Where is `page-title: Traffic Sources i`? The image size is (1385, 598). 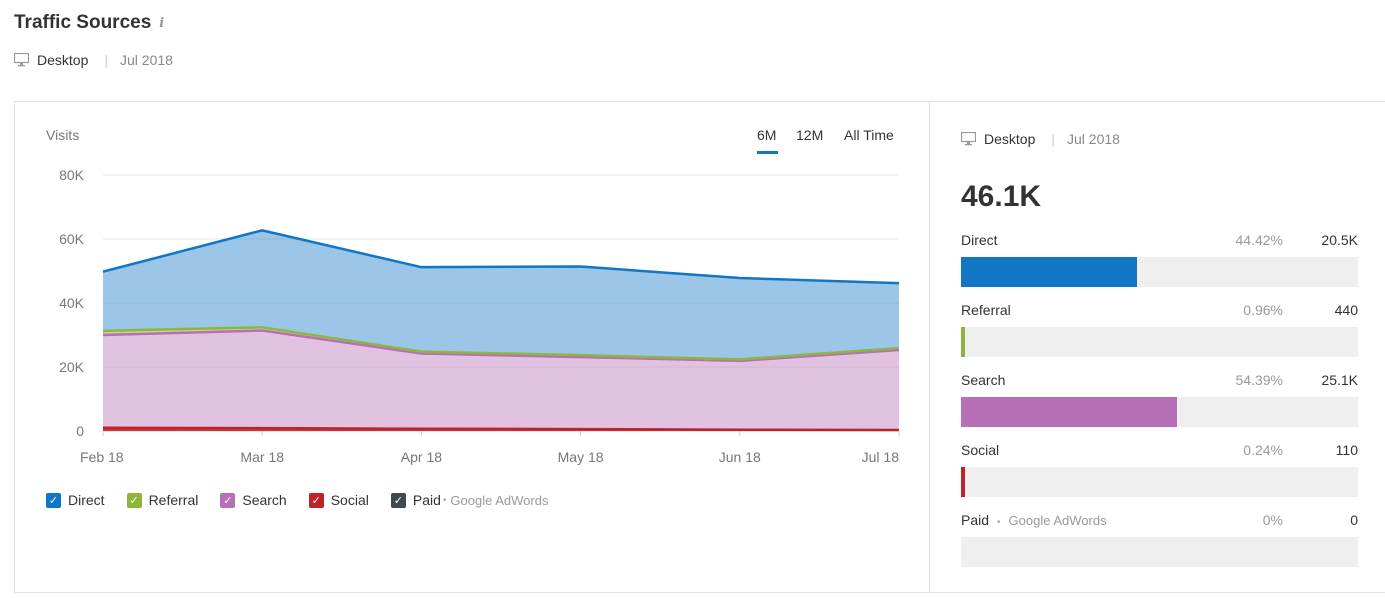 page-title: Traffic Sources i is located at coordinates (89, 23).